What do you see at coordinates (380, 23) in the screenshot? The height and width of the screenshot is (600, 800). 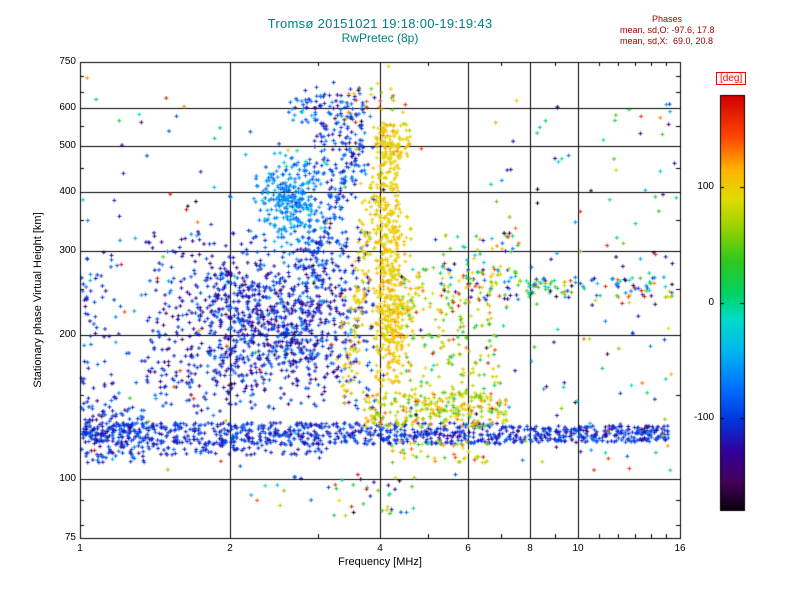 I see `plot-title: Tromsø 20151021 19:18:00-19:19:43` at bounding box center [380, 23].